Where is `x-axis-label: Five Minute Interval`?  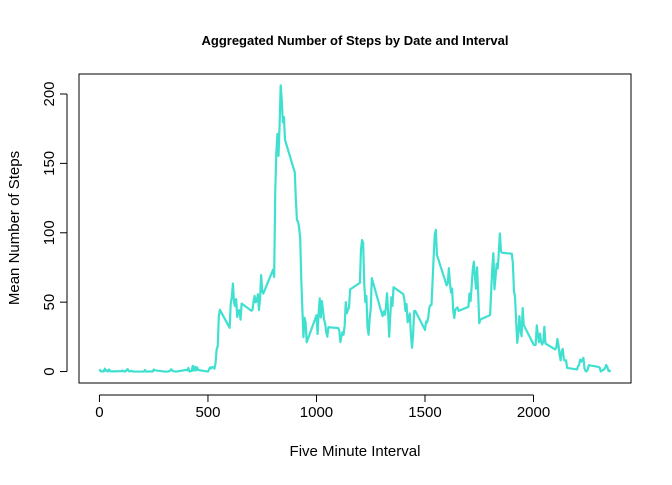 x-axis-label: Five Minute Interval is located at coordinates (355, 451).